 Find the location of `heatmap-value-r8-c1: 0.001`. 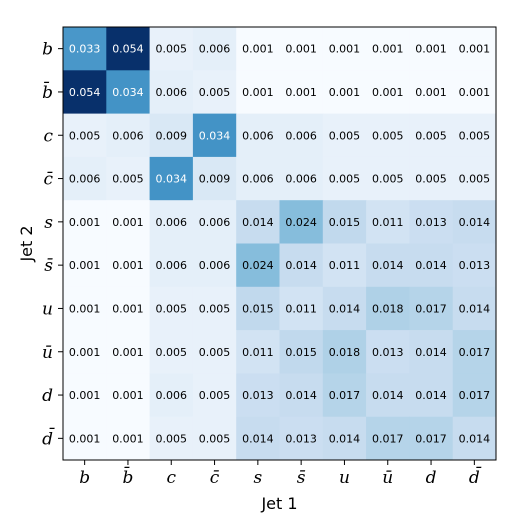

heatmap-value-r8-c1: 0.001 is located at coordinates (128, 395).